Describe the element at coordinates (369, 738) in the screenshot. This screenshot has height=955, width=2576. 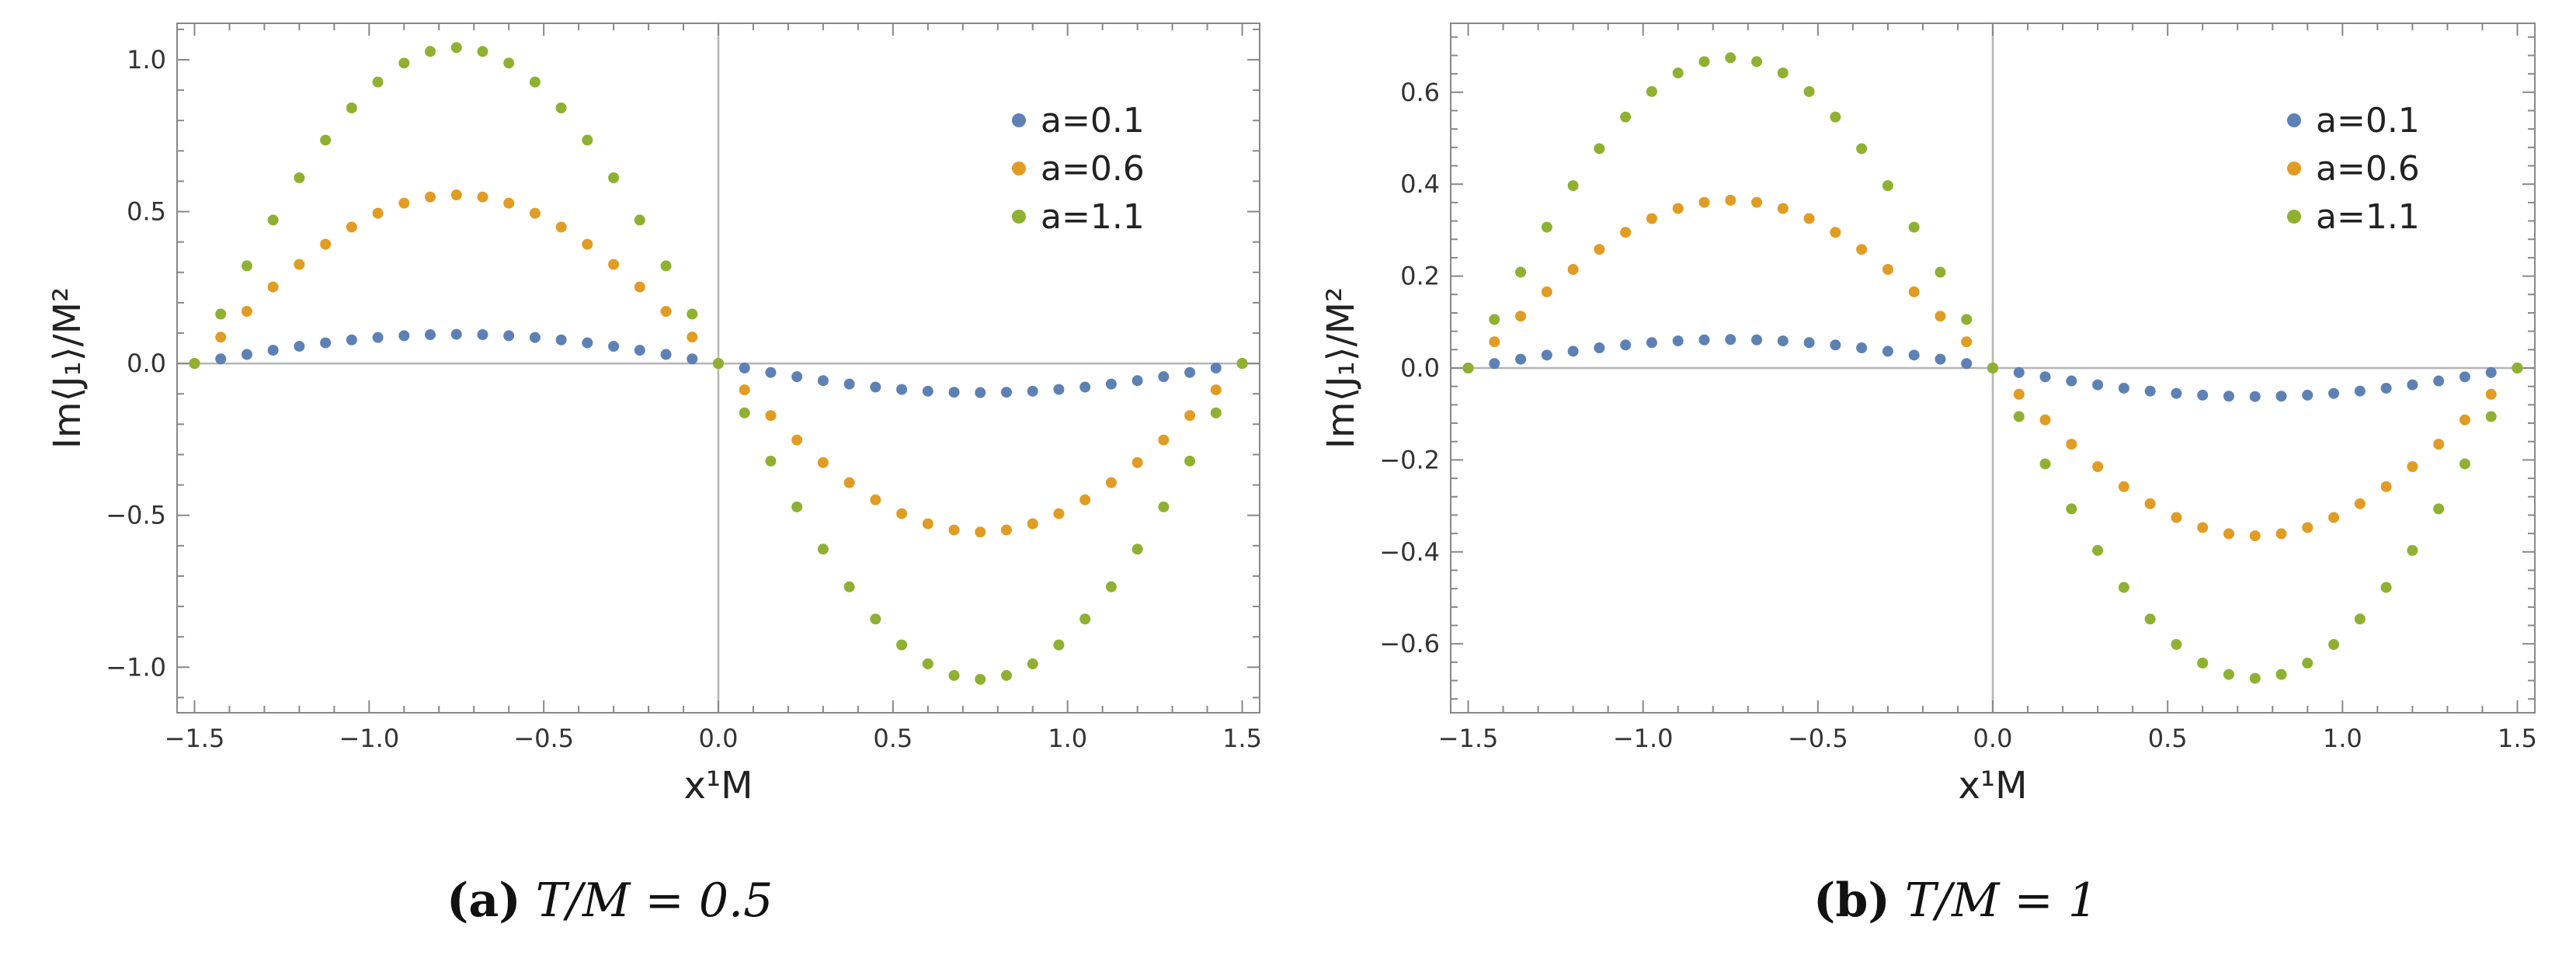
I see `x-tick-label: −1.0` at that location.